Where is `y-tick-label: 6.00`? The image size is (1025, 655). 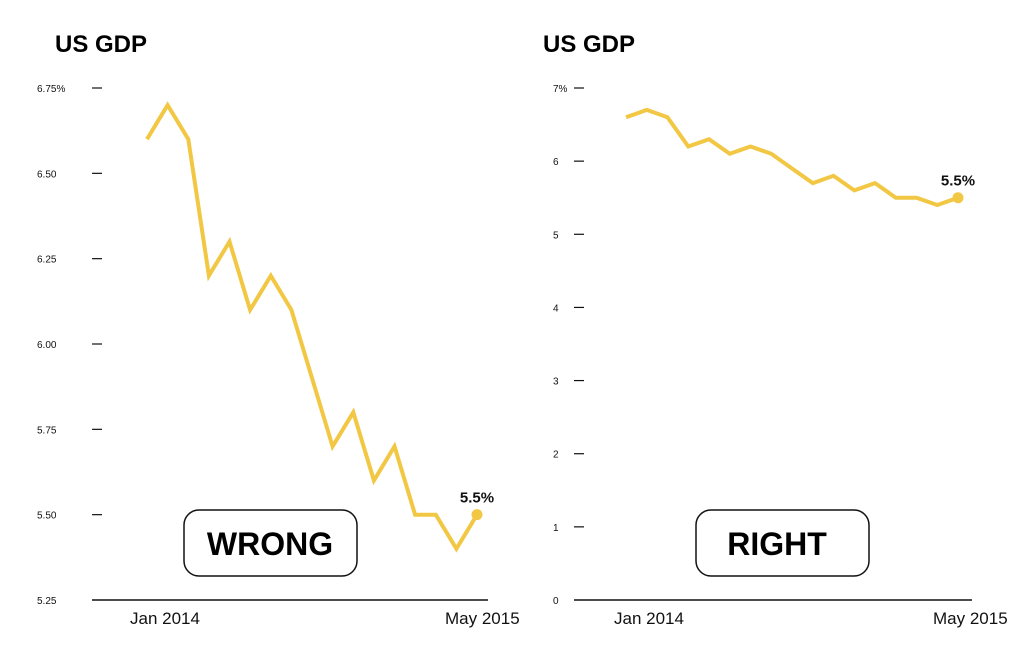 y-tick-label: 6.00 is located at coordinates (47, 345).